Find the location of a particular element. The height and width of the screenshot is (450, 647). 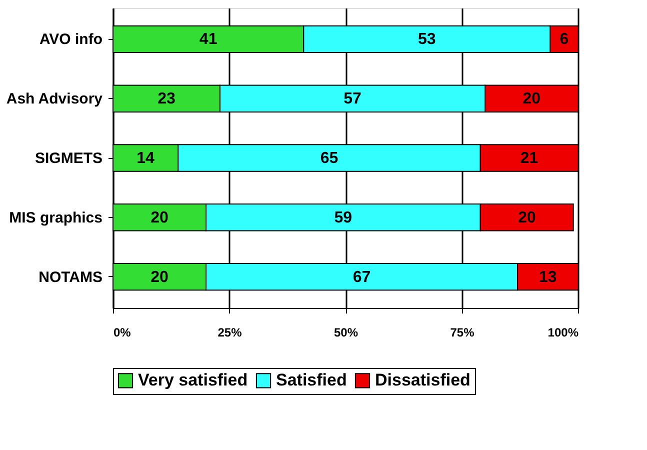

x-tick-label: 0% is located at coordinates (123, 333).